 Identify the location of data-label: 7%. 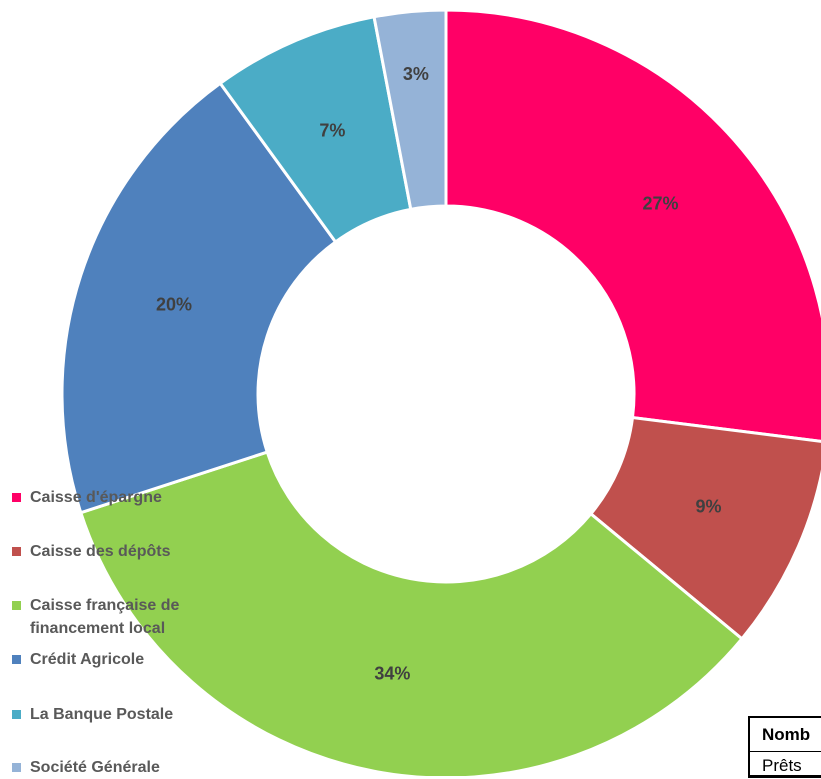
(332, 130).